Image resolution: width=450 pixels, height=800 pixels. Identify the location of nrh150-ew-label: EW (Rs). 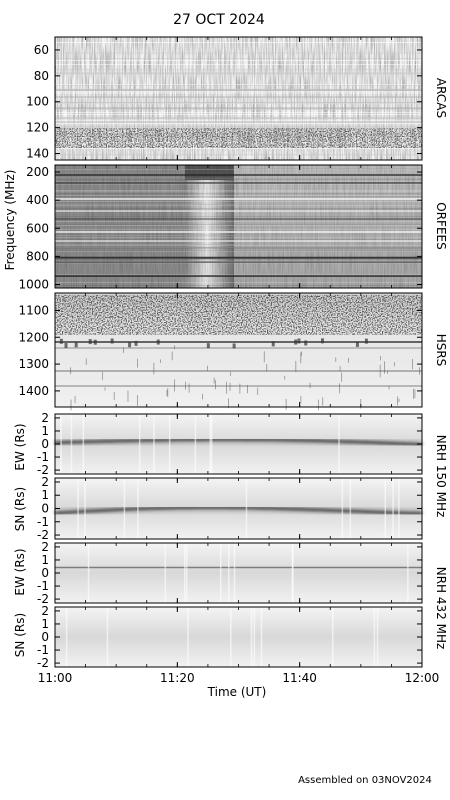
(20, 446).